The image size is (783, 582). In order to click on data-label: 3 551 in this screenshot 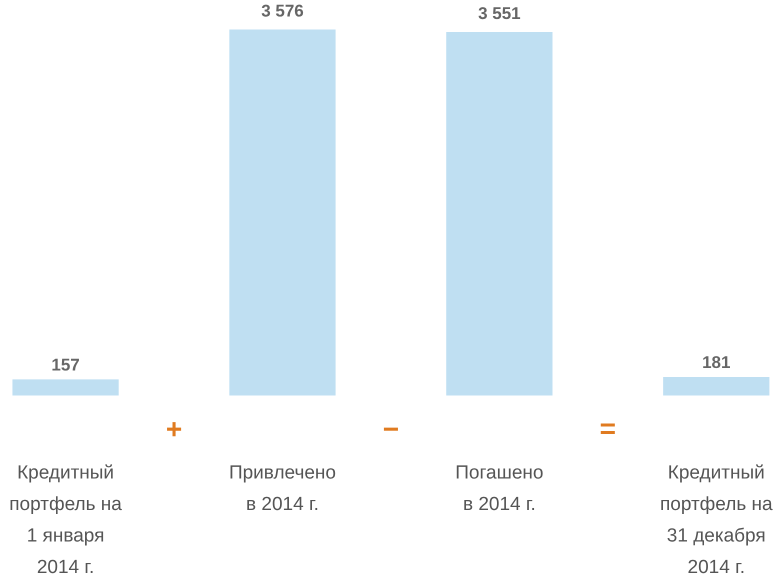, I will do `click(499, 14)`.